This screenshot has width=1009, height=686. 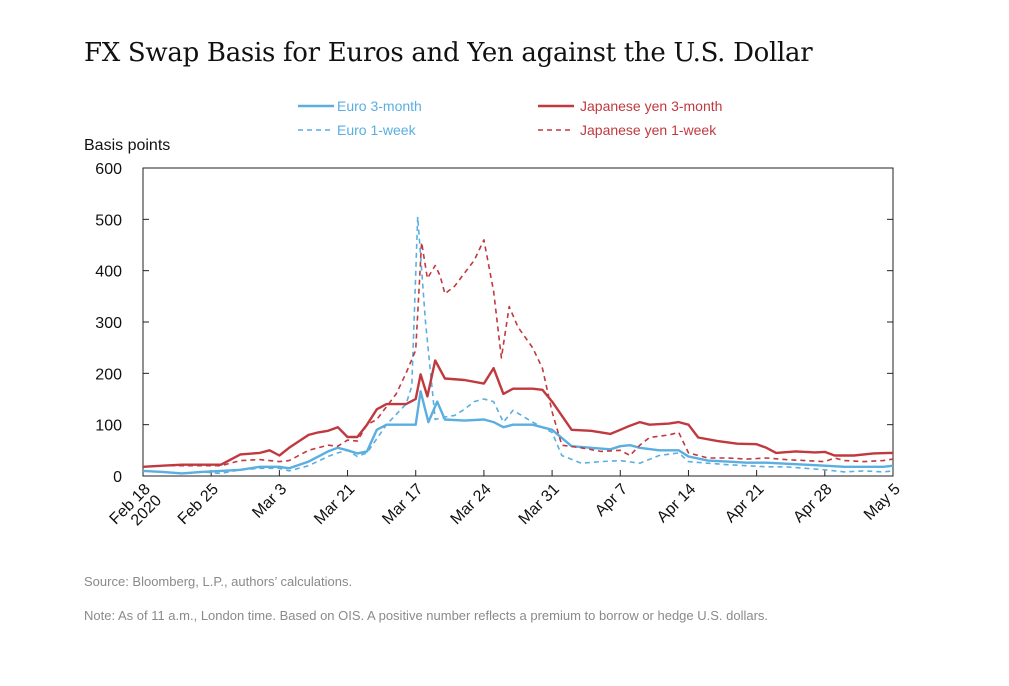 I want to click on x-tick-label: May 5, so click(x=882, y=502).